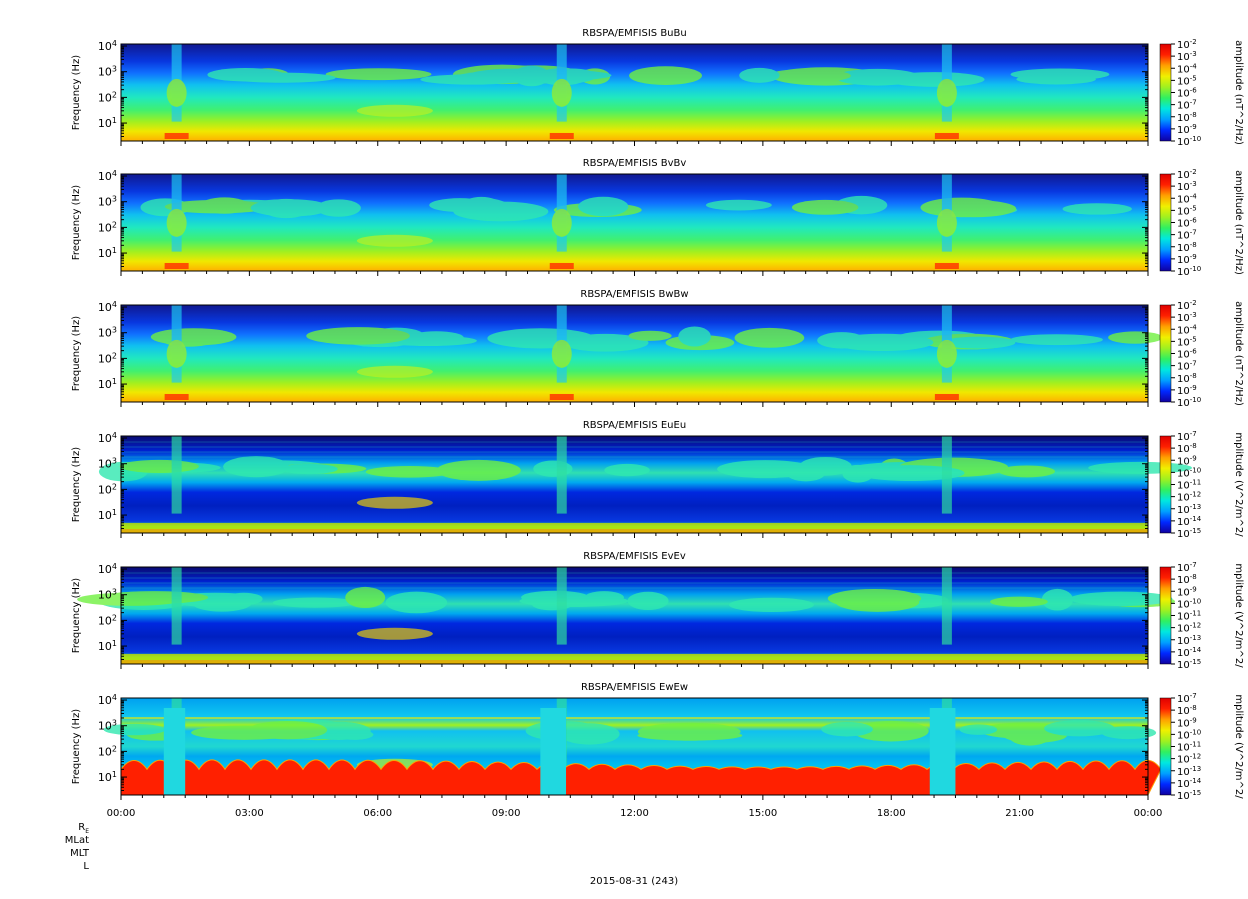 The width and height of the screenshot is (1248, 899). What do you see at coordinates (634, 881) in the screenshot?
I see `date-label: 2015-08-31 (243)` at bounding box center [634, 881].